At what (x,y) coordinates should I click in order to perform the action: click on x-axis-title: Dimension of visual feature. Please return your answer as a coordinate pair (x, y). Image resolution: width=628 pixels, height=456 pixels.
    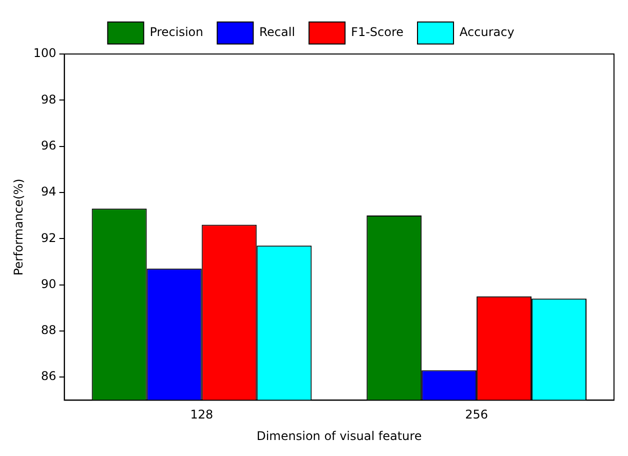
    Looking at the image, I should click on (339, 435).